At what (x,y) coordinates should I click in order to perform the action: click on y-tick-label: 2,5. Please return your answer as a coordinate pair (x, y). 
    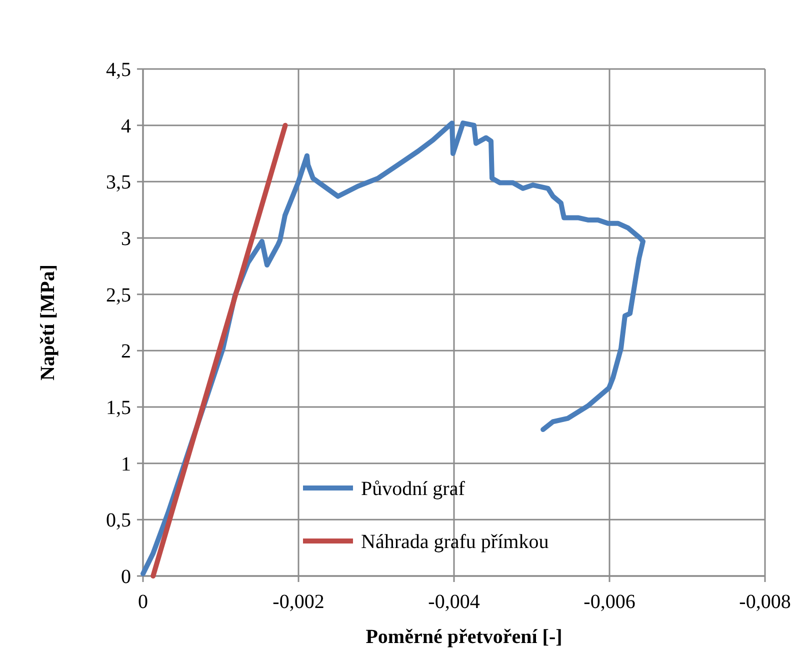
    Looking at the image, I should click on (118, 295).